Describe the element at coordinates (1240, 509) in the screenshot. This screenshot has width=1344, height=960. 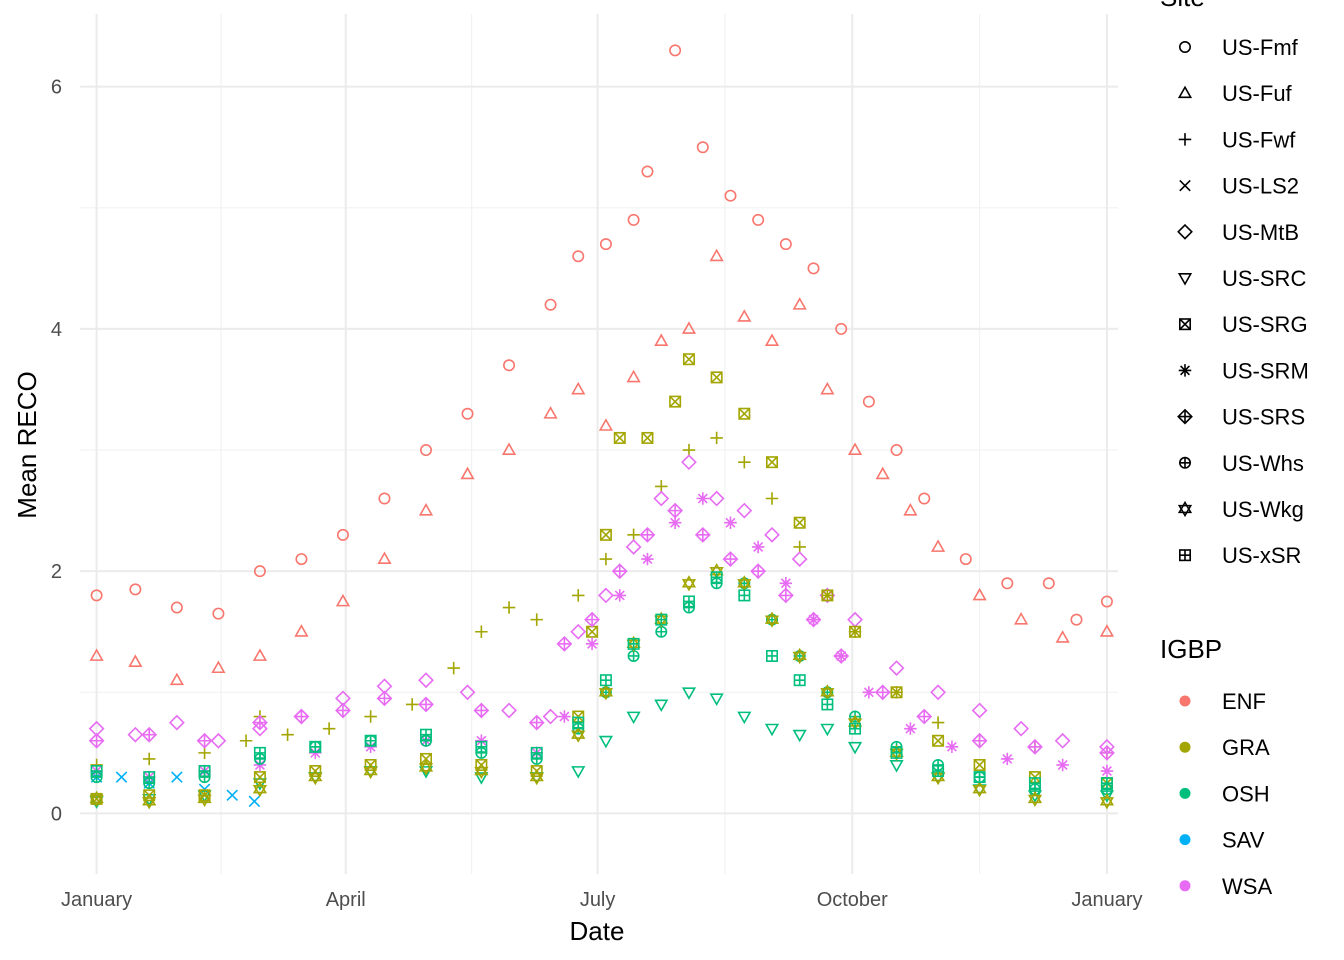
I see `legend-site-item: US-Wkg` at that location.